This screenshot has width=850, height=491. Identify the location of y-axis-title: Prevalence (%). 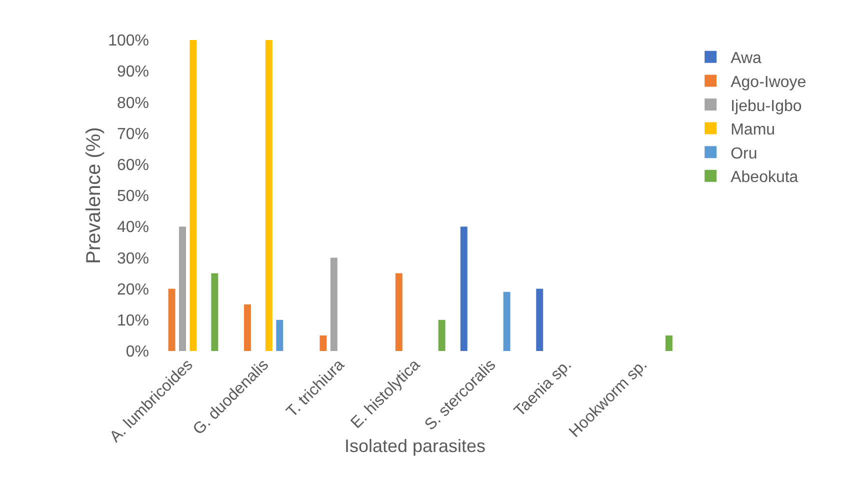
(94, 195).